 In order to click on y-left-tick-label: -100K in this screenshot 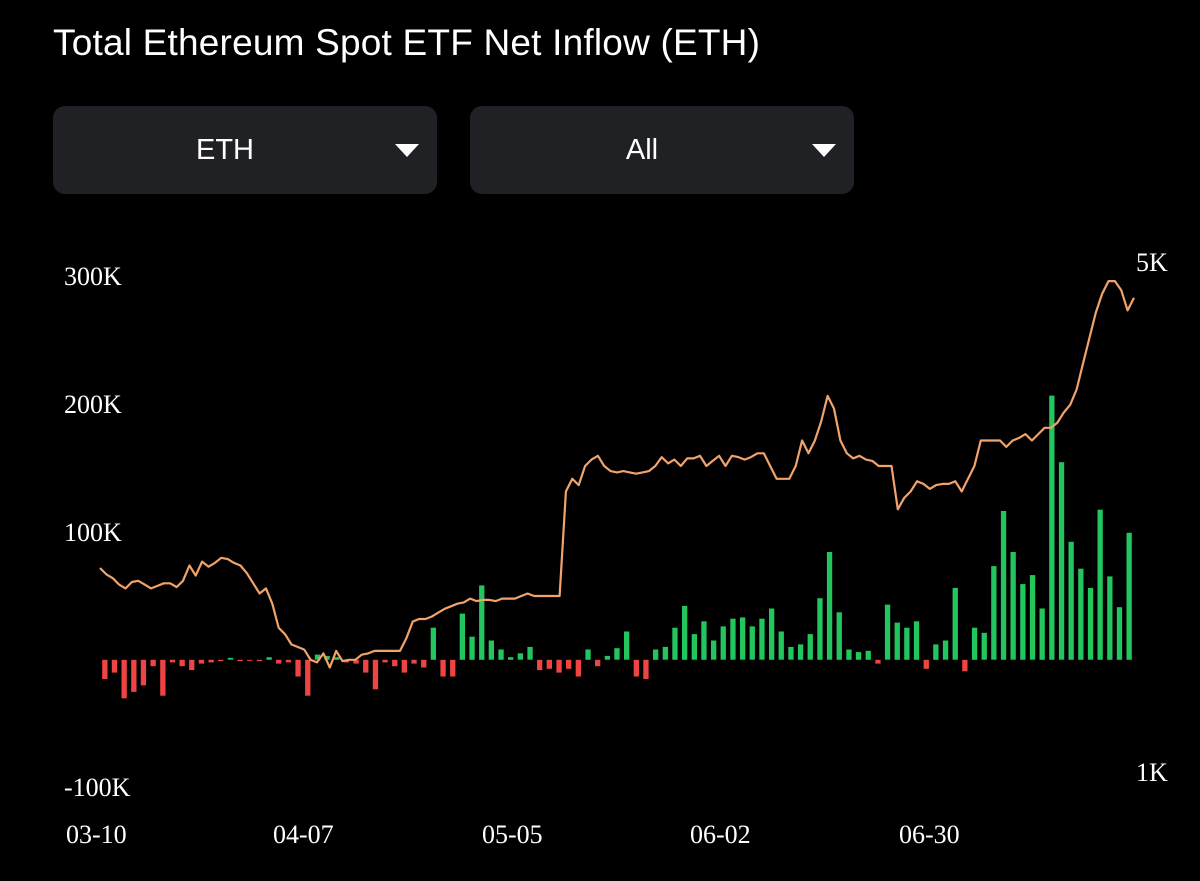, I will do `click(97, 787)`.